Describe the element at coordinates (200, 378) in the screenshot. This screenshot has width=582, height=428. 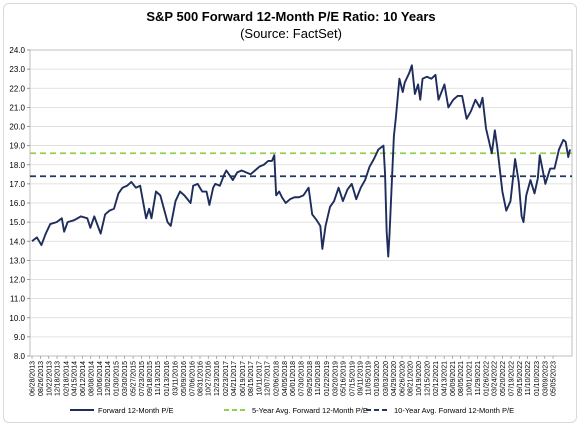
I see `x-tick-label: 08/31/2016` at that location.